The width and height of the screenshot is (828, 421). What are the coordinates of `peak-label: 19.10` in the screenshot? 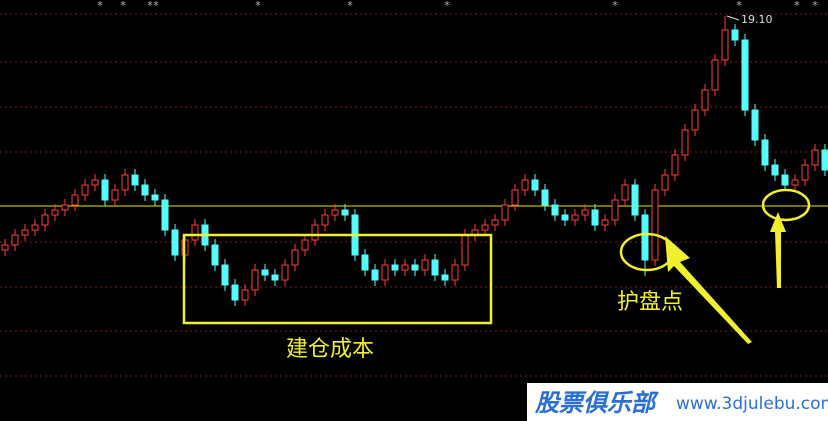 It's located at (757, 19).